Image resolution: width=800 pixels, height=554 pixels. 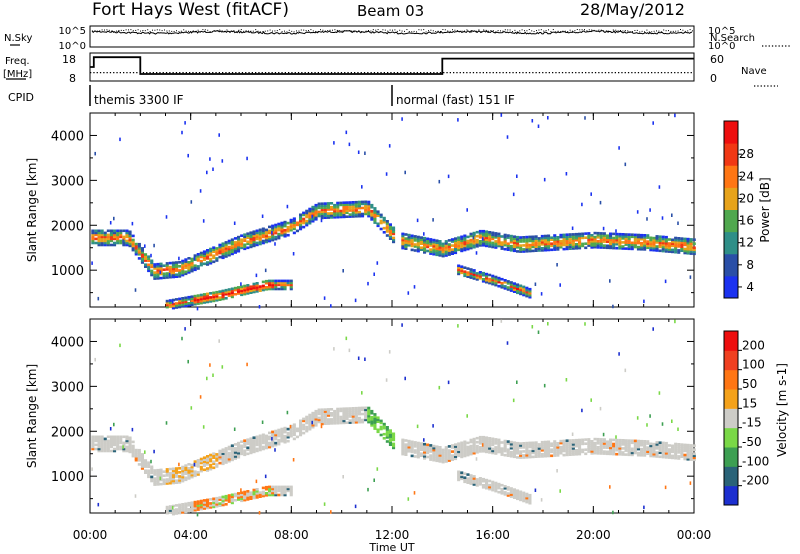 I want to click on velocity-ylabel: Slant Range [km], so click(x=32, y=416).